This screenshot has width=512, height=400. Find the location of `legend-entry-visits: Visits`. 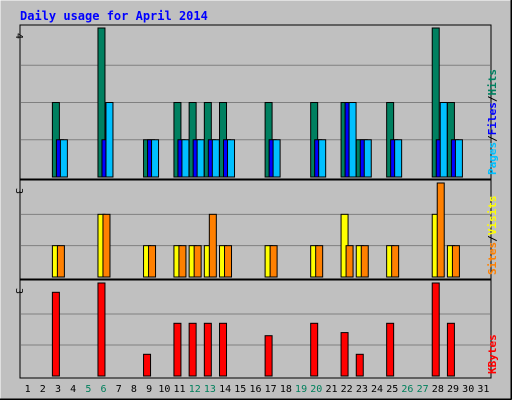

legend-entry-visits: Visits is located at coordinates (492, 216).